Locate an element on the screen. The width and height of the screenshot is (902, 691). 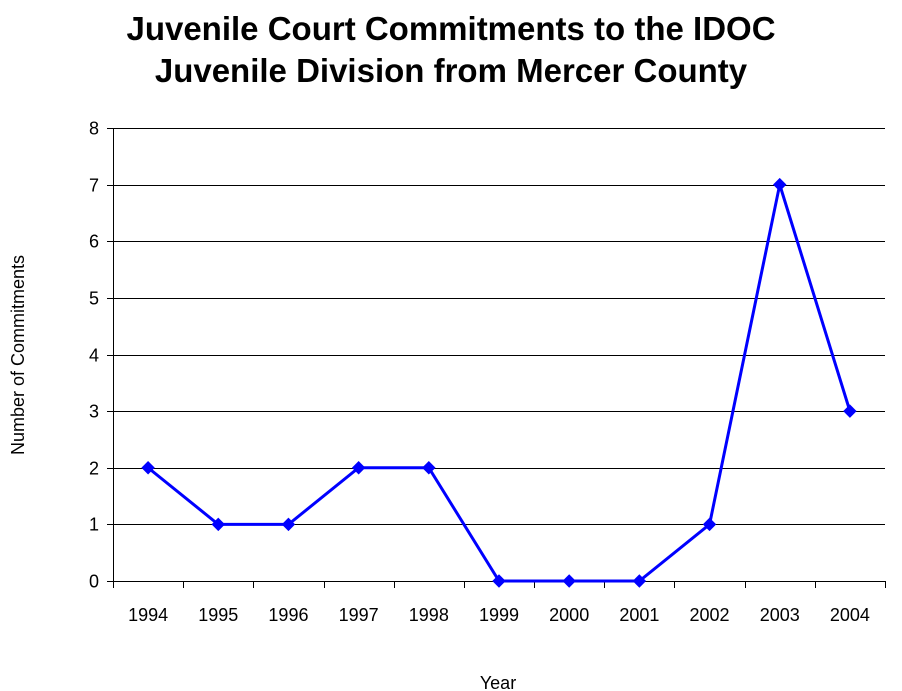
x-tick-label-2004: 2004 is located at coordinates (850, 615).